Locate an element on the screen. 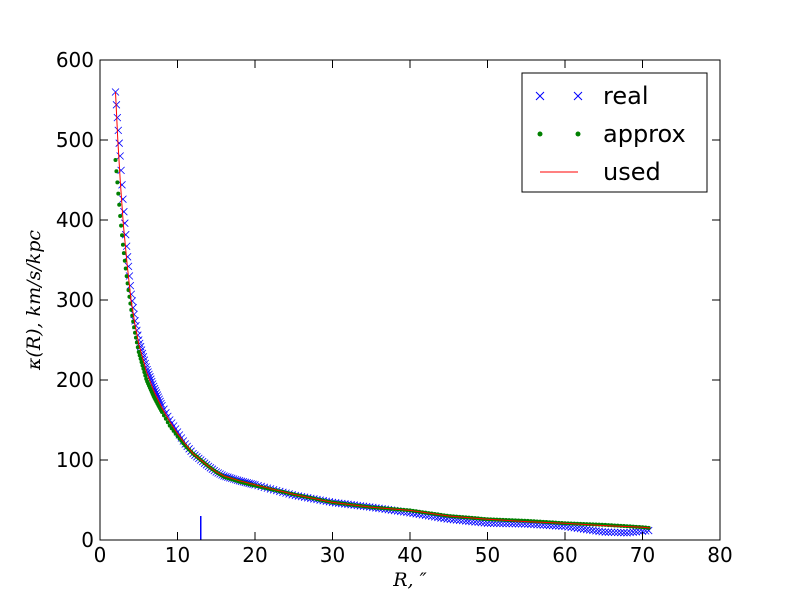 This screenshot has height=600, width=800. legend: real approx used is located at coordinates (614, 132).